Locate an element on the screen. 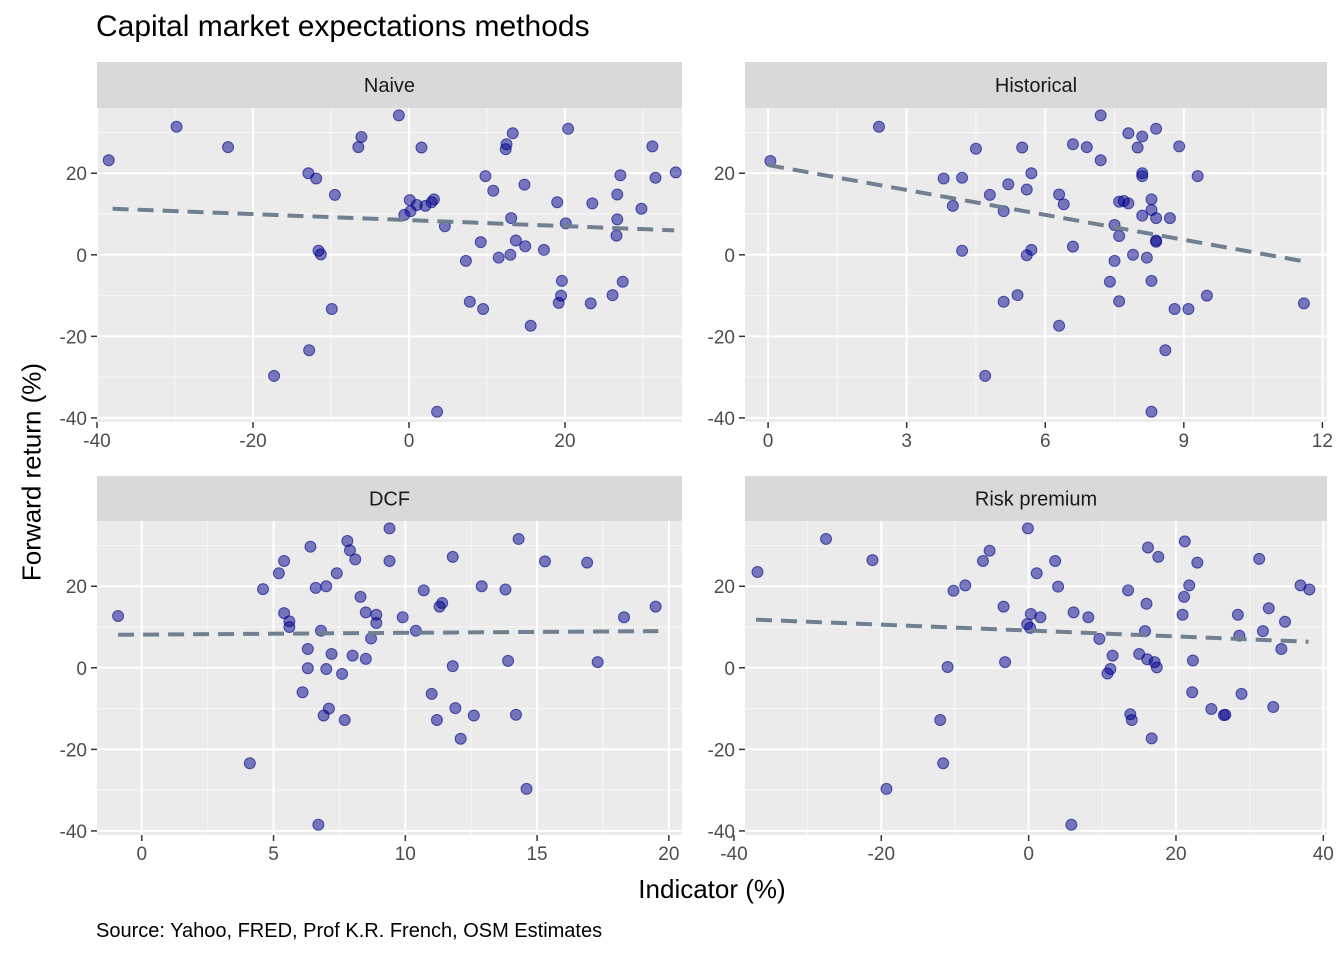 This screenshot has height=960, width=1344. x-tick-label: 40 is located at coordinates (1323, 854).